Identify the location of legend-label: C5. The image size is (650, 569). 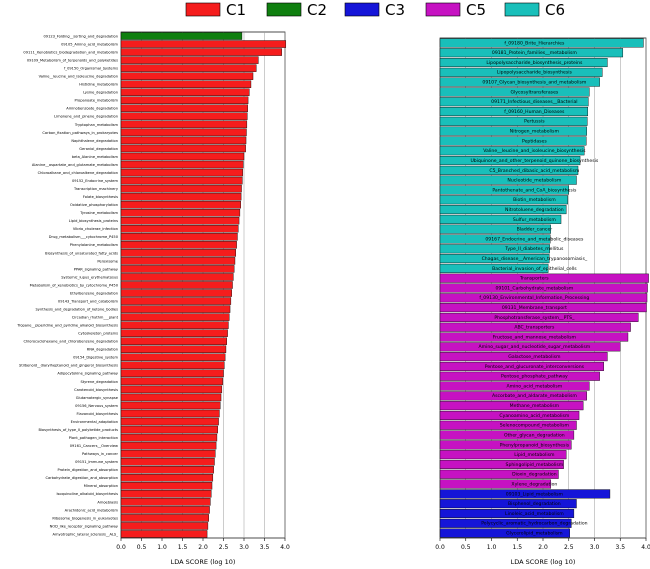
(476, 10).